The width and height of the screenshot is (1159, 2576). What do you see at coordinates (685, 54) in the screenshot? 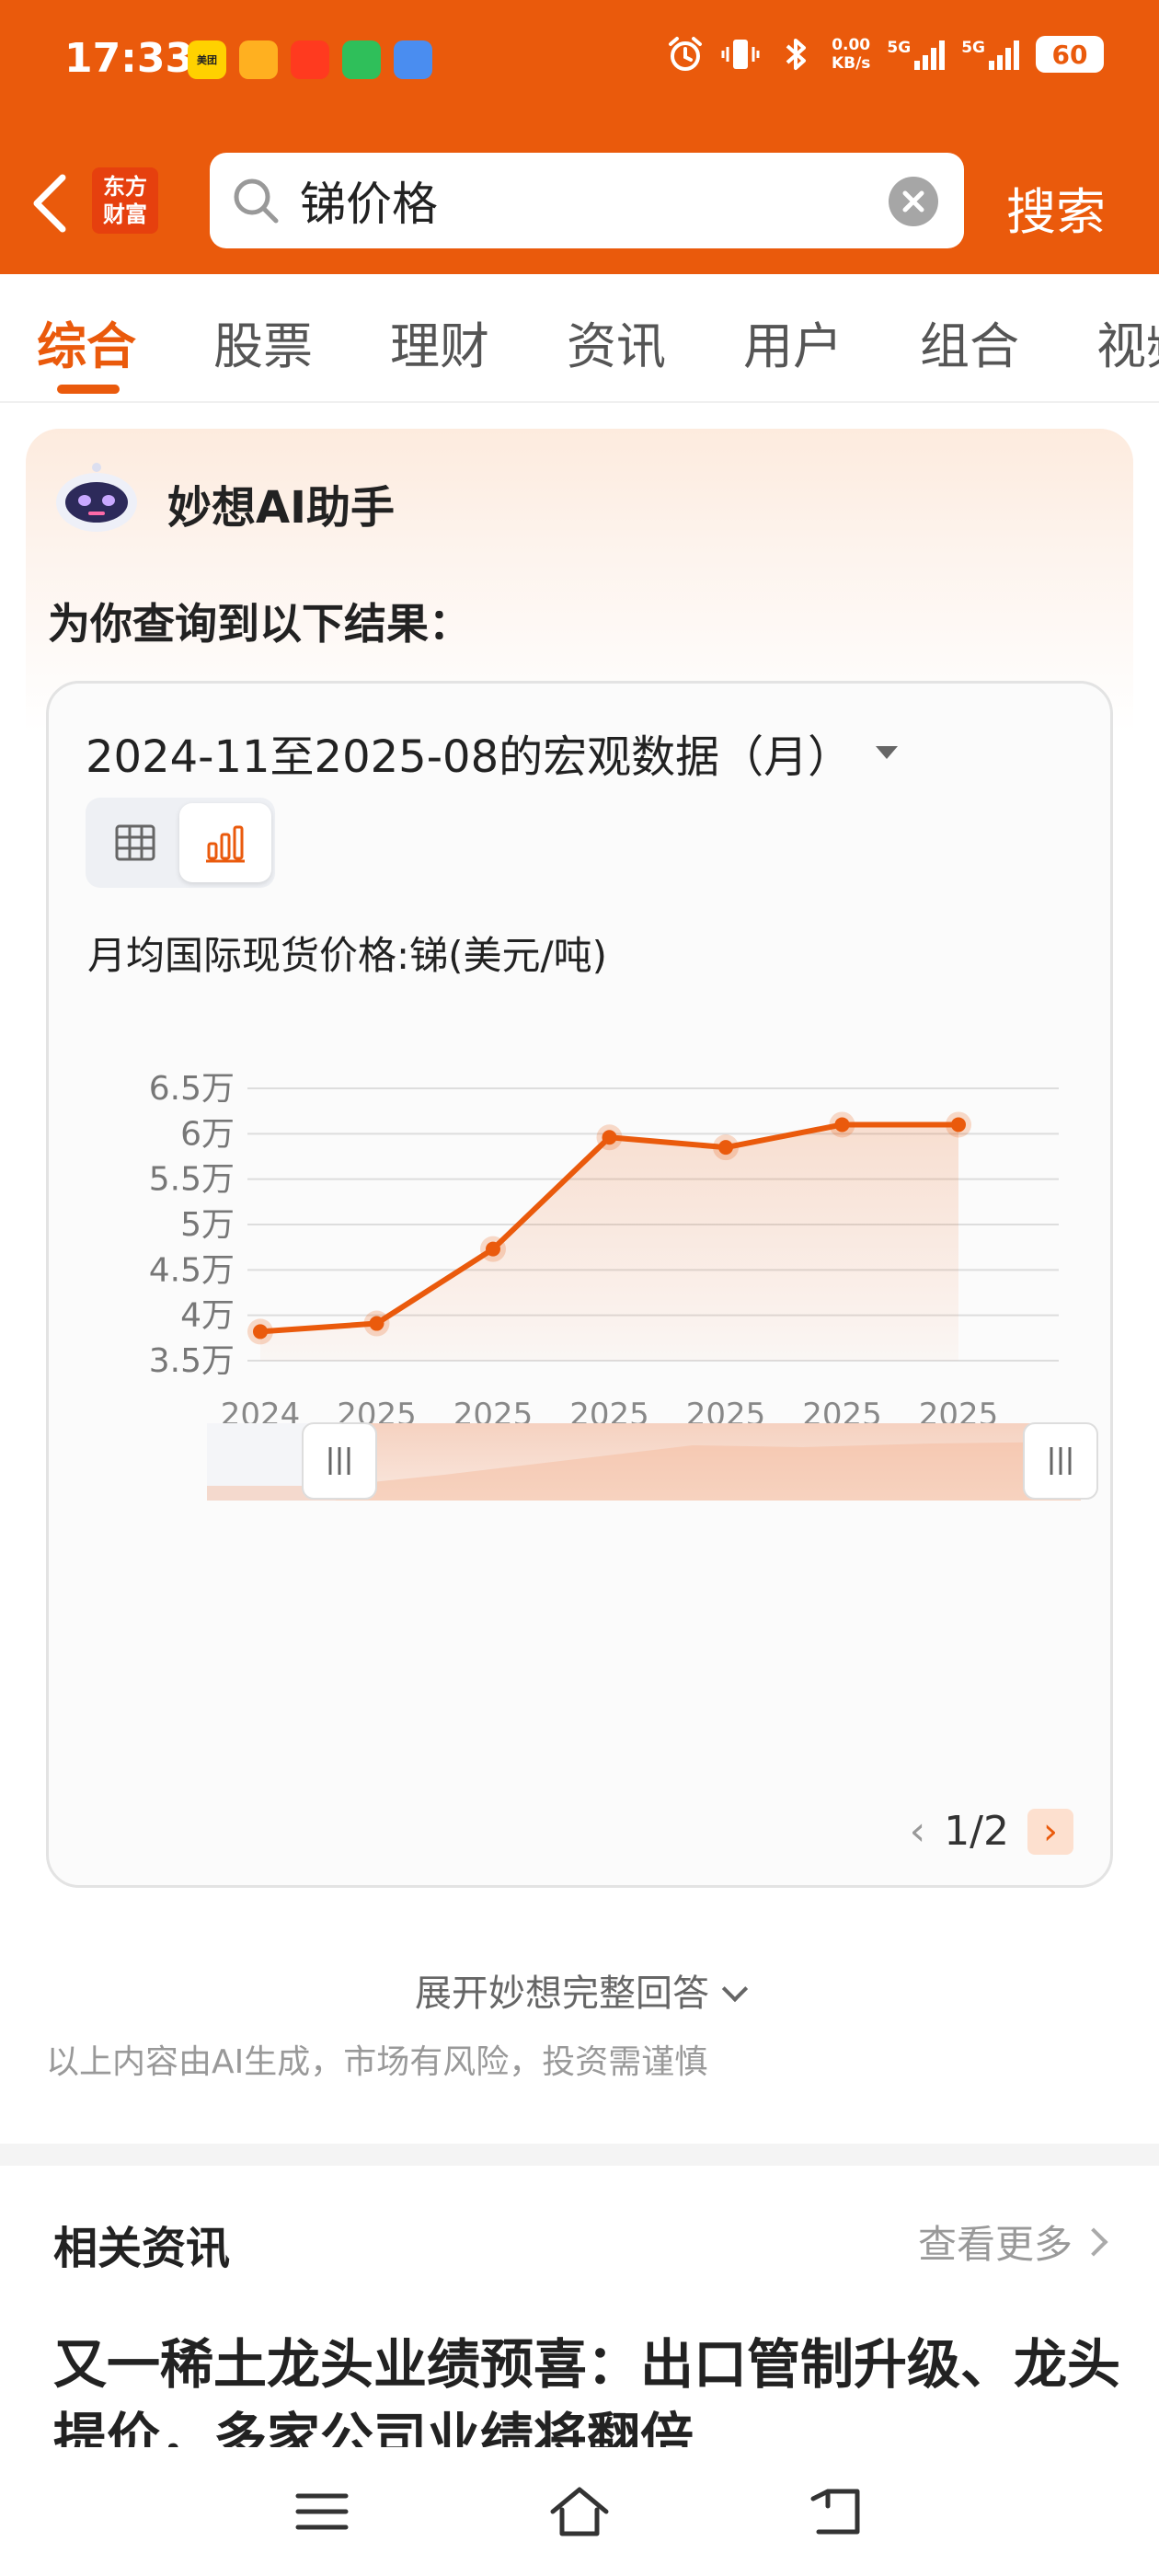
I see `alarm-icon` at bounding box center [685, 54].